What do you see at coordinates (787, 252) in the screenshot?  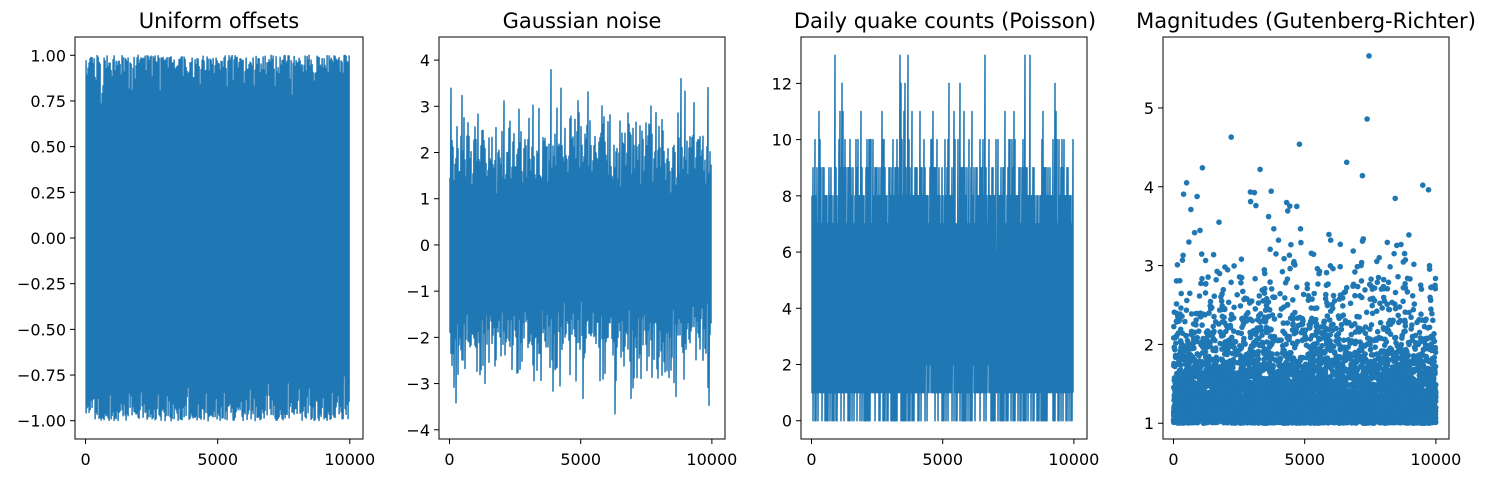 I see `y-tick-label: 6` at bounding box center [787, 252].